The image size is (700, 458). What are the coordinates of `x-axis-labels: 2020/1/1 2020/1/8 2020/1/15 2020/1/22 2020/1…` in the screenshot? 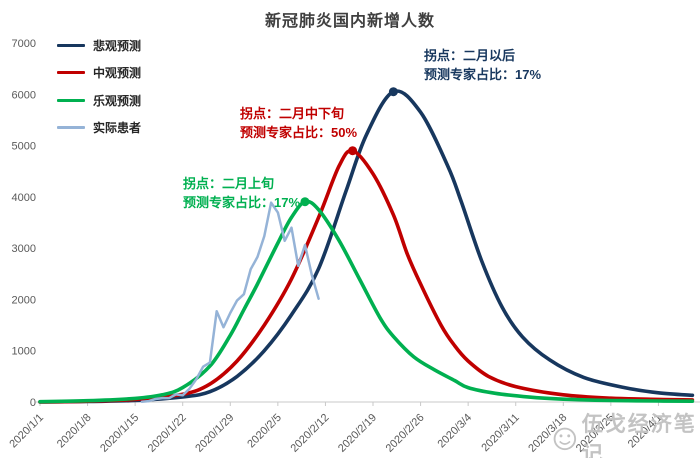 It's located at (336, 428).